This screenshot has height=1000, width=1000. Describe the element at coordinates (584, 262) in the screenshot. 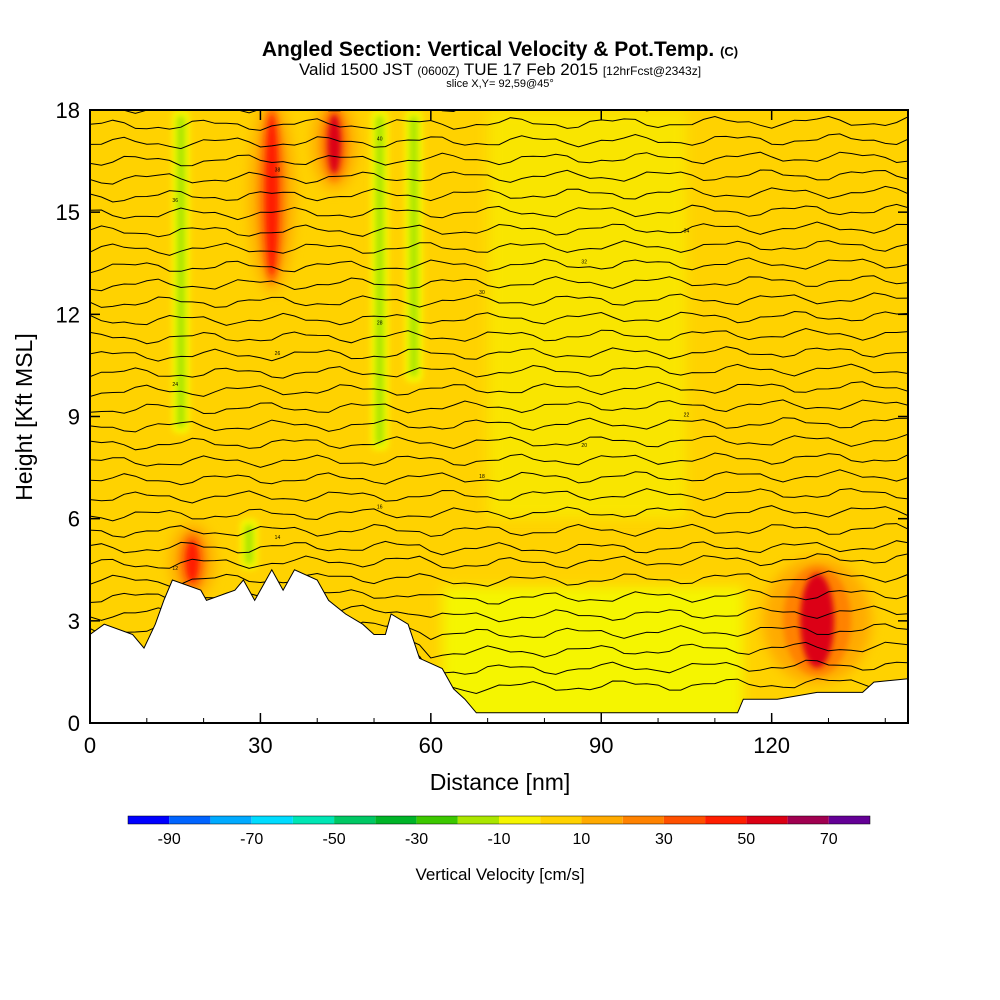

I see `isentrope-label: 32` at that location.